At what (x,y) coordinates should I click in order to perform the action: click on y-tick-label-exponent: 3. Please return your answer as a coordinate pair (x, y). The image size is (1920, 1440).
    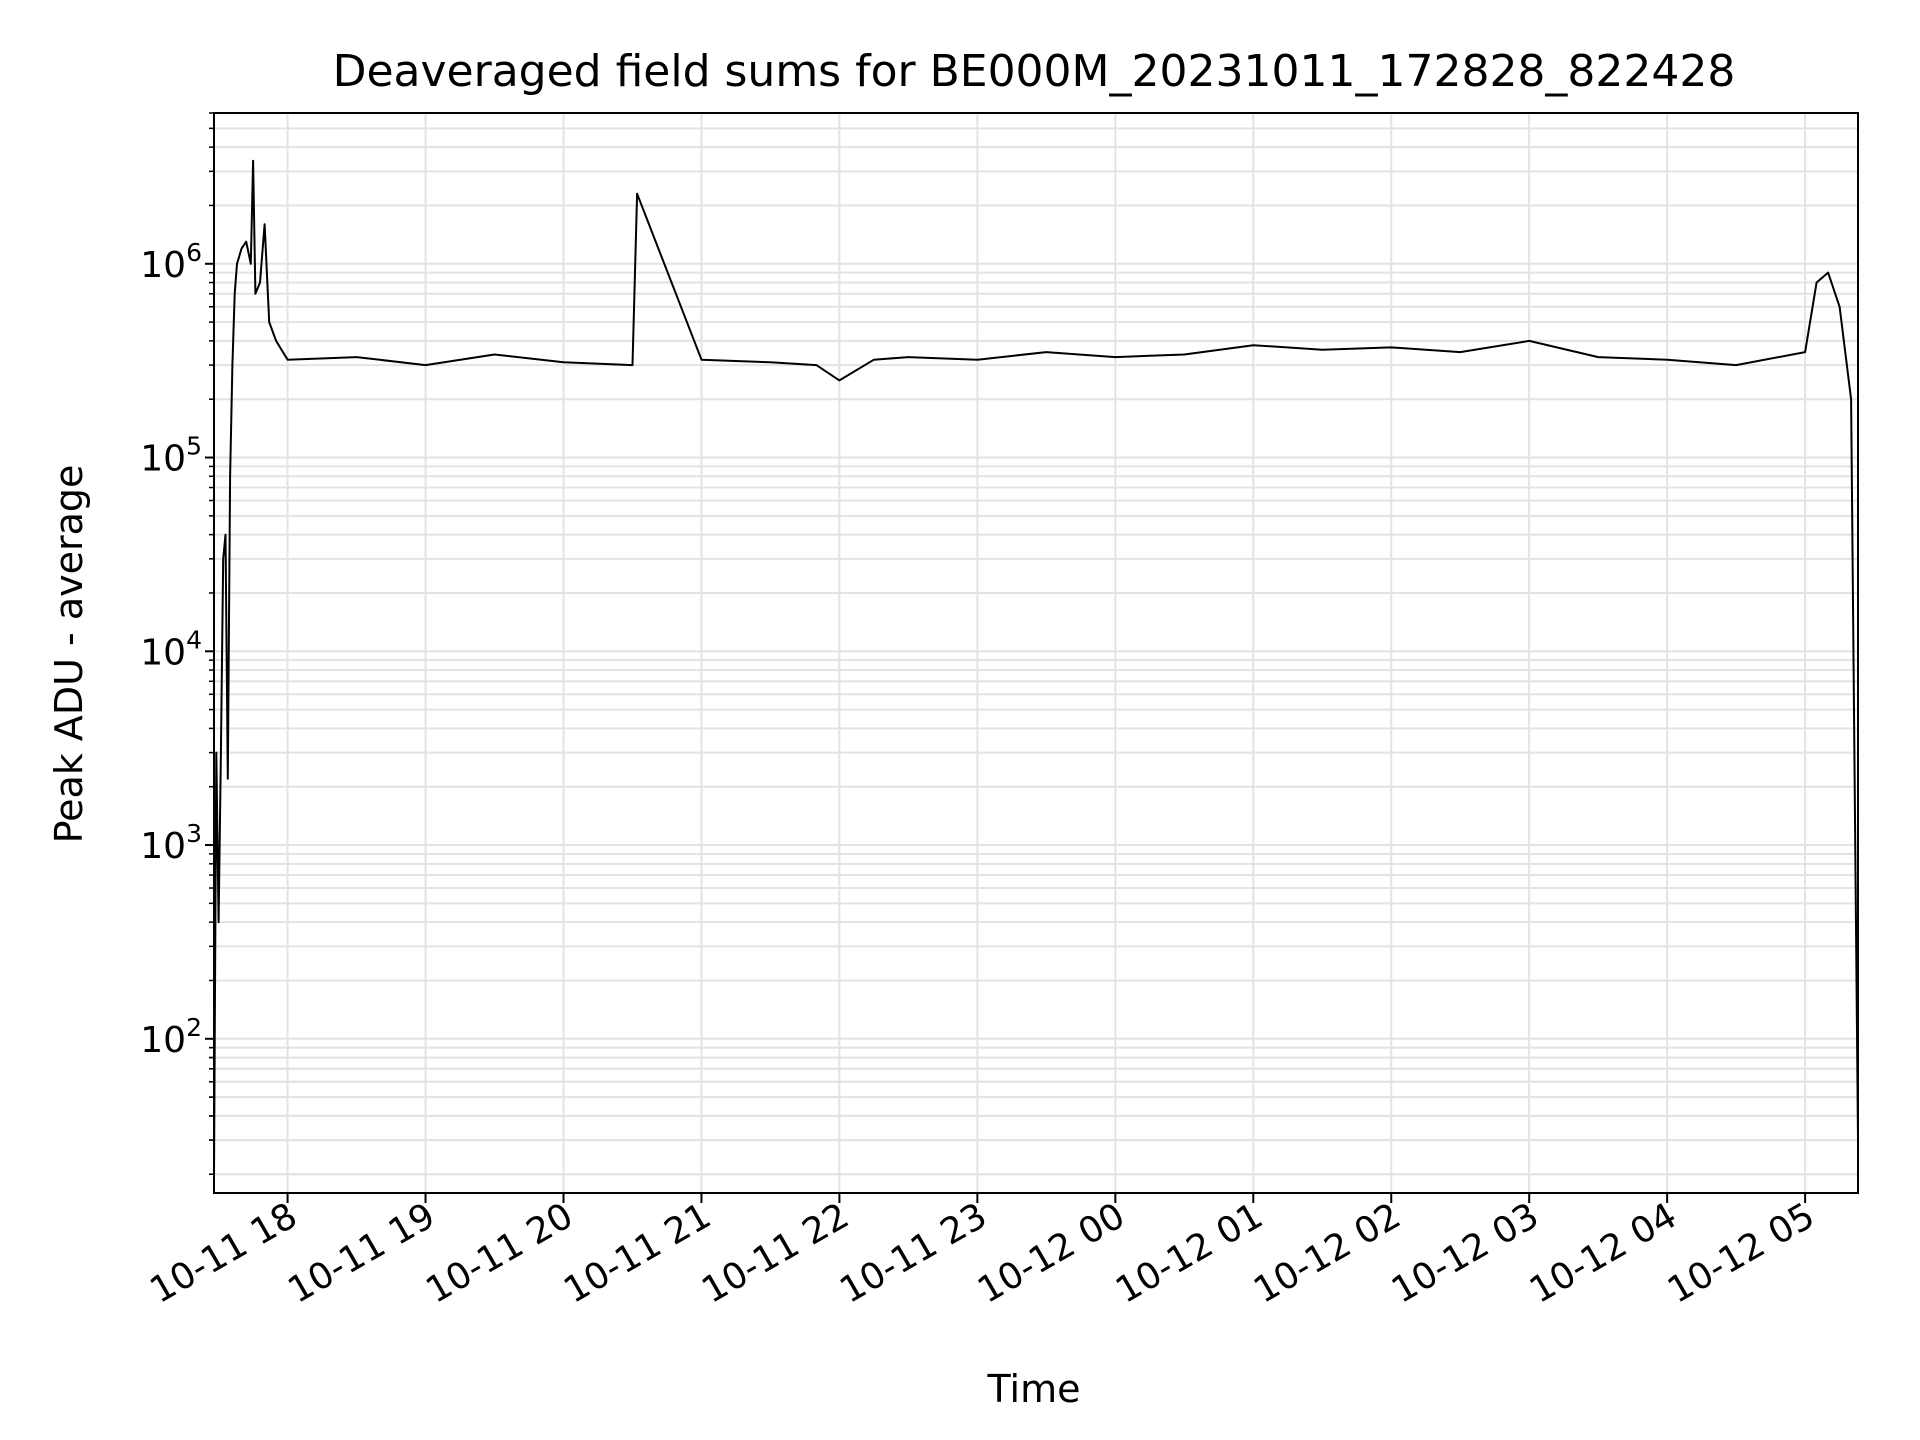
    Looking at the image, I should click on (194, 833).